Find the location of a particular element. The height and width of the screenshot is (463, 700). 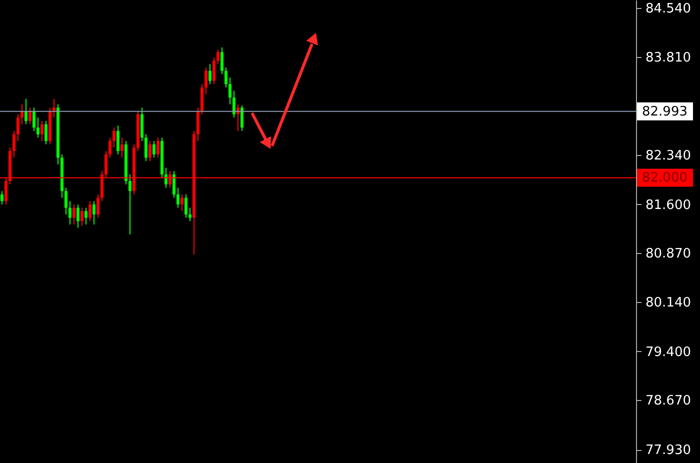

ref-line-label: 82.993 is located at coordinates (665, 112).